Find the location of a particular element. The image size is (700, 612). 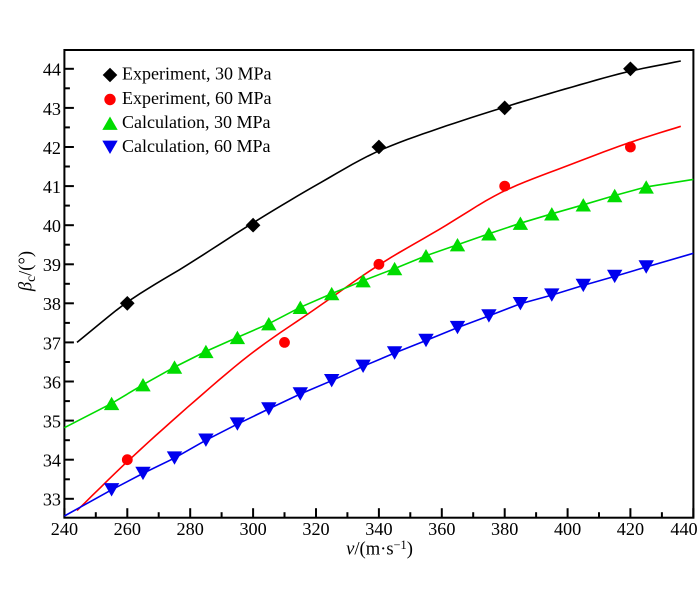

svg-text: 44 is located at coordinates (52, 70).